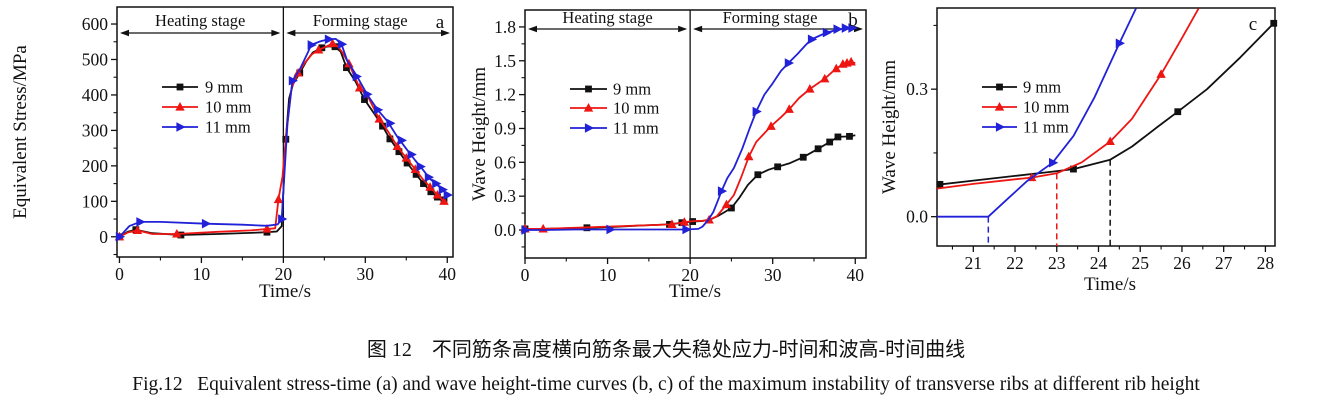 This screenshot has height=411, width=1332. What do you see at coordinates (608, 275) in the screenshot?
I see `x-tick-label: 10` at bounding box center [608, 275].